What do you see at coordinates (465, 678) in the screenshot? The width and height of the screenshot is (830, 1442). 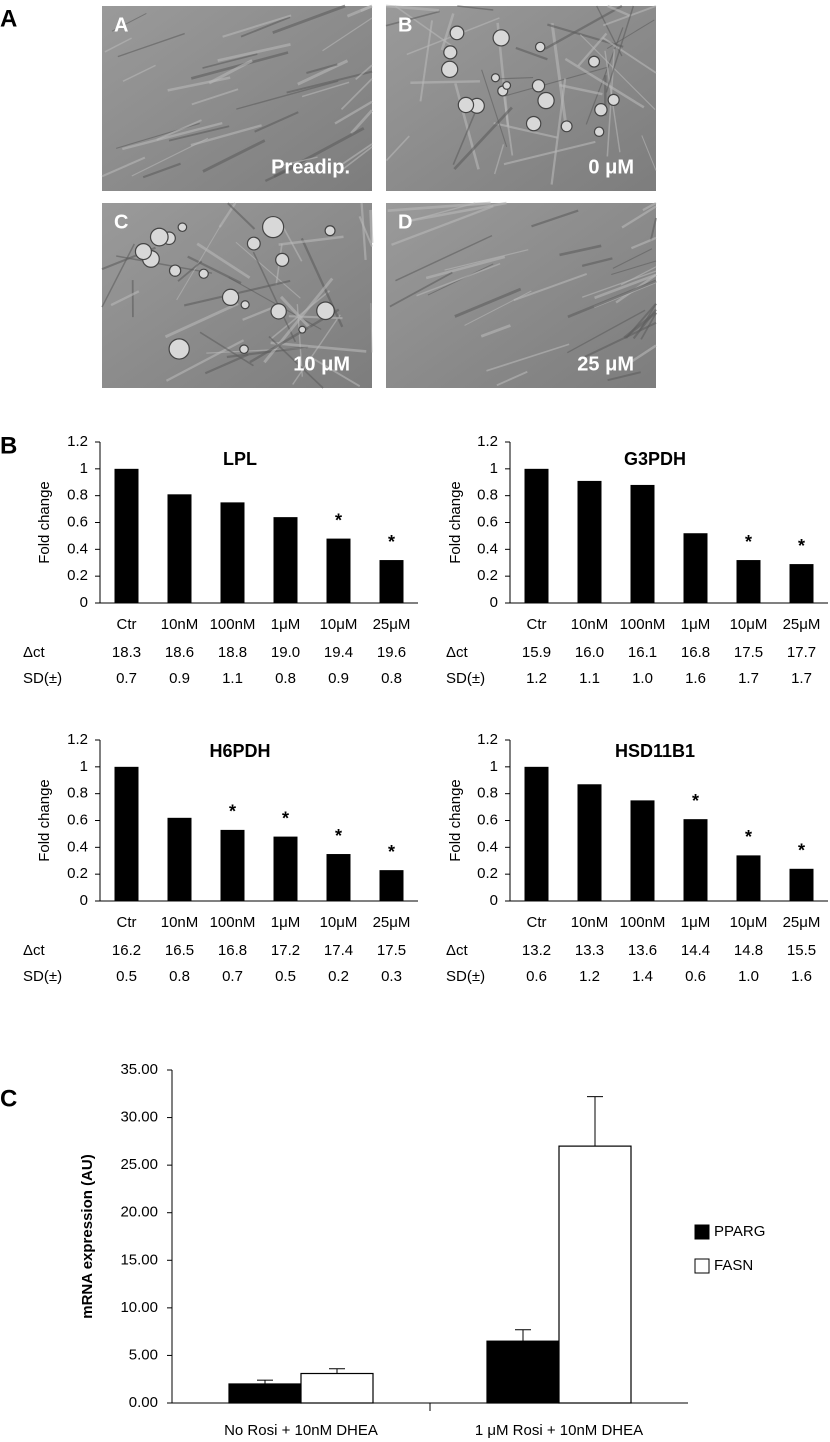 I see `table-row-label: SD(±)` at bounding box center [465, 678].